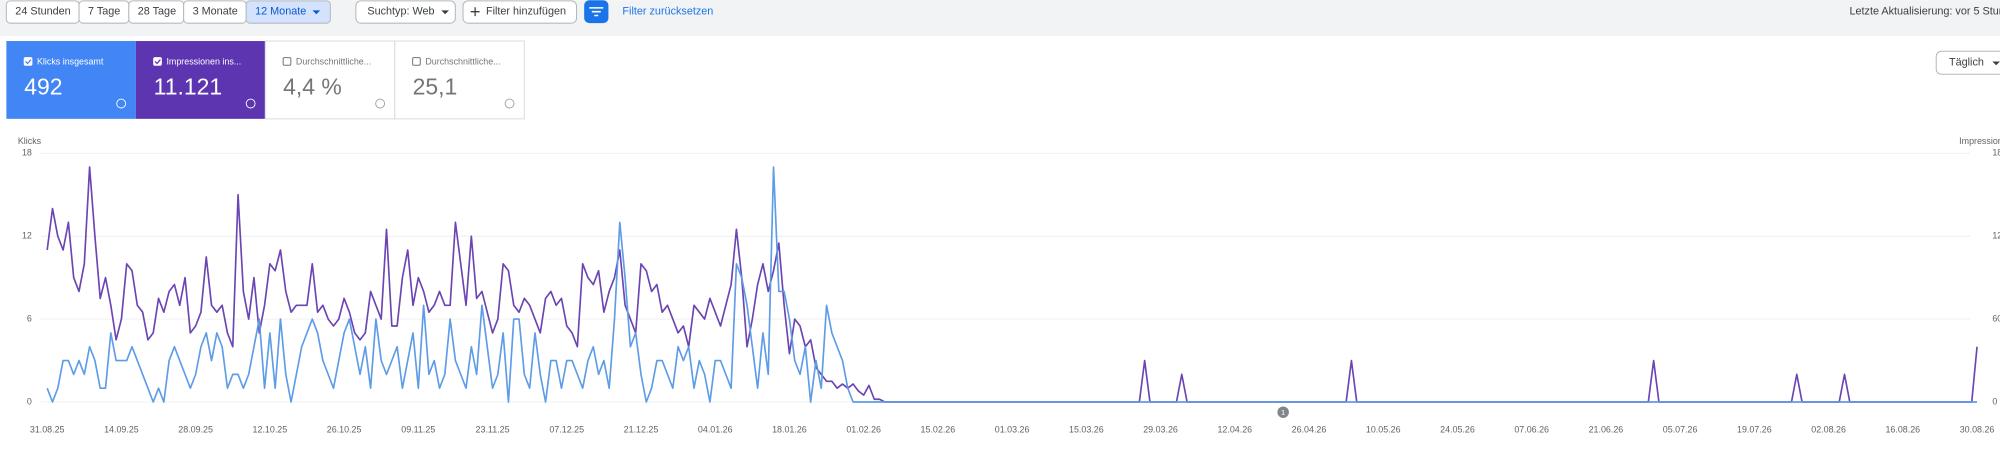  What do you see at coordinates (475, 12) in the screenshot?
I see `plus-icon` at bounding box center [475, 12].